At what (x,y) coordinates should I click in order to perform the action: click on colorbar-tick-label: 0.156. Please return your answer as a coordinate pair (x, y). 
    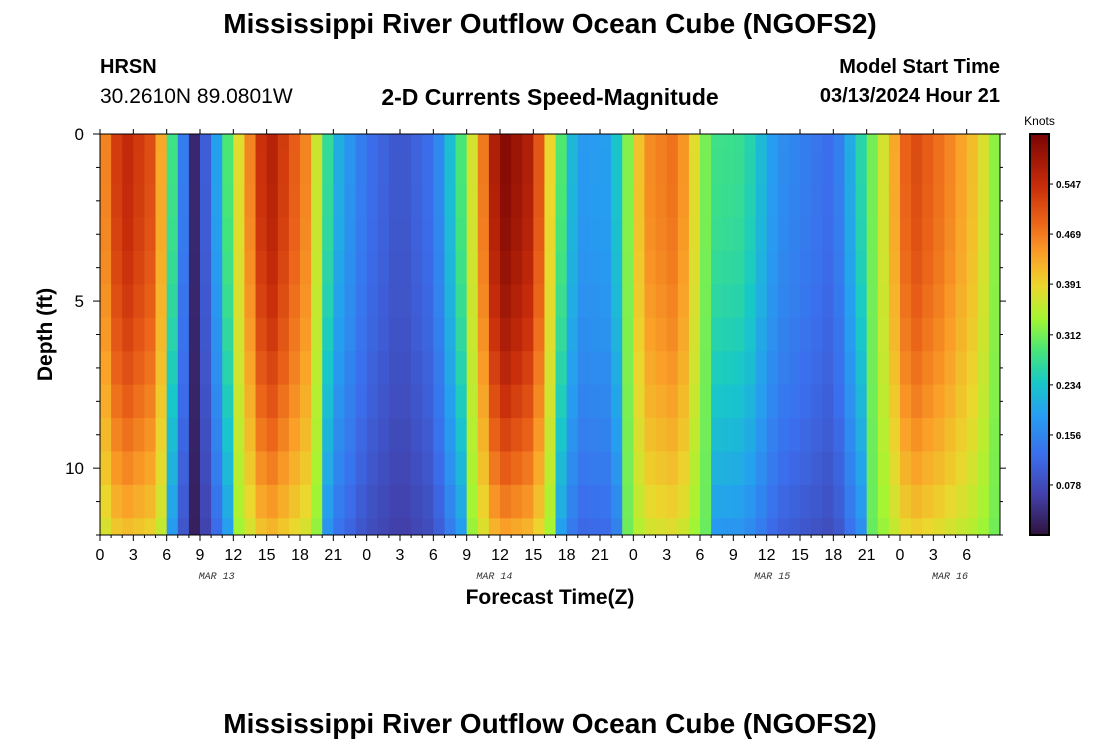
    Looking at the image, I should click on (1068, 436).